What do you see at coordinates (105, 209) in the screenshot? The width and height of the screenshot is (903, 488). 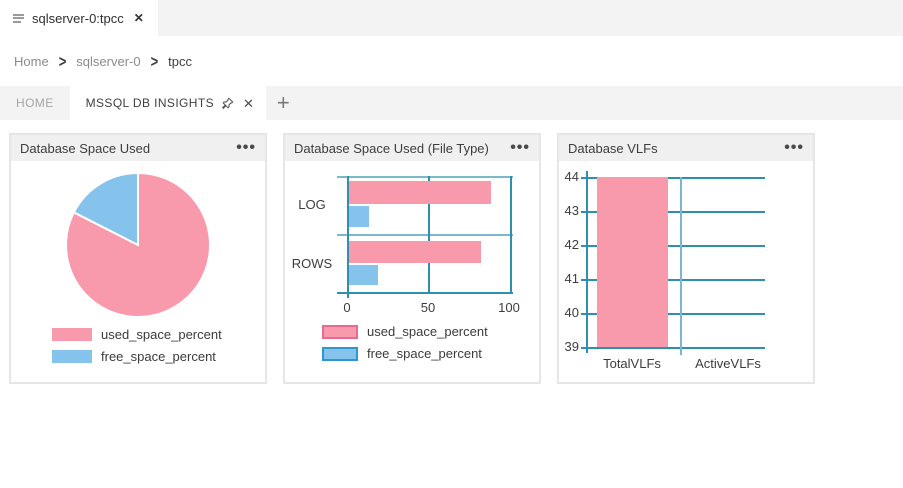 I see `pie-slice-free` at bounding box center [105, 209].